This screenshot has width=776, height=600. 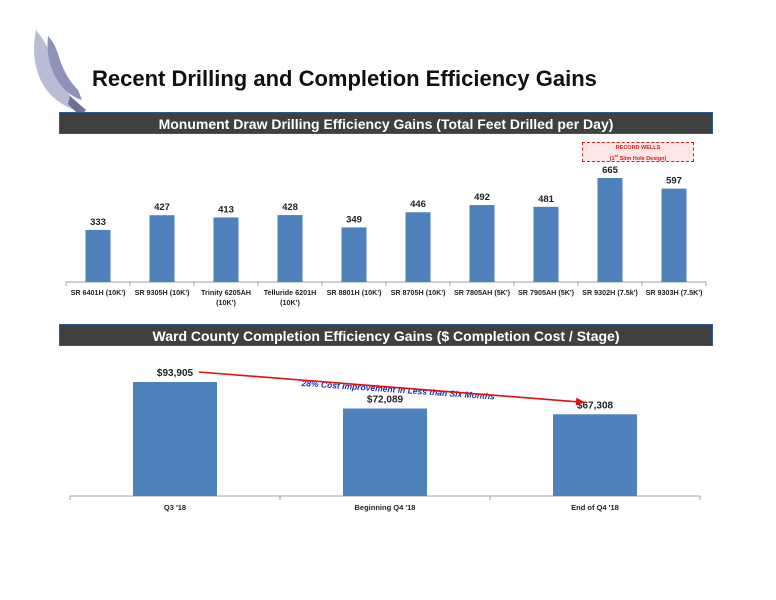 I want to click on drilling-category-label: SR 8801H (10K'), so click(x=354, y=292).